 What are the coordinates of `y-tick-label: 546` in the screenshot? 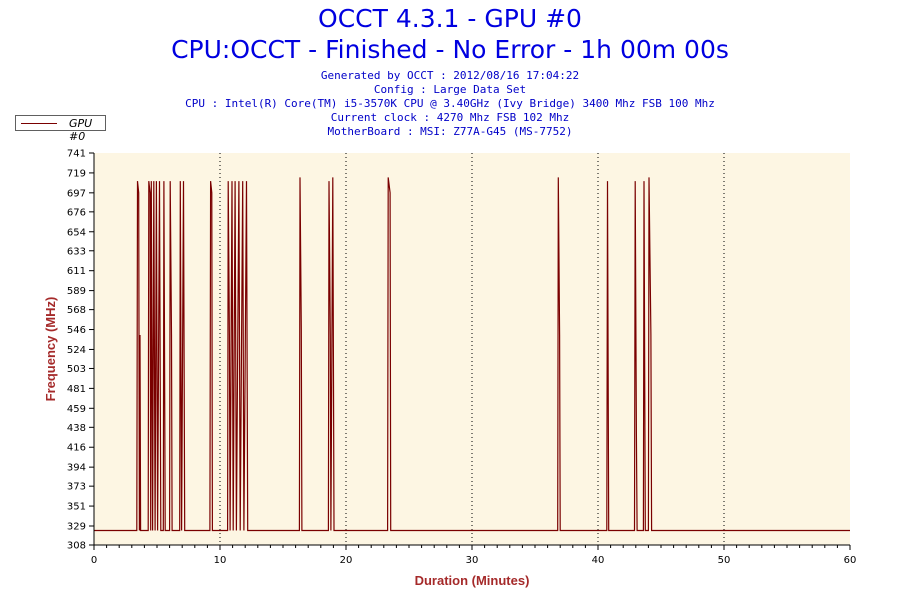 It's located at (76, 330).